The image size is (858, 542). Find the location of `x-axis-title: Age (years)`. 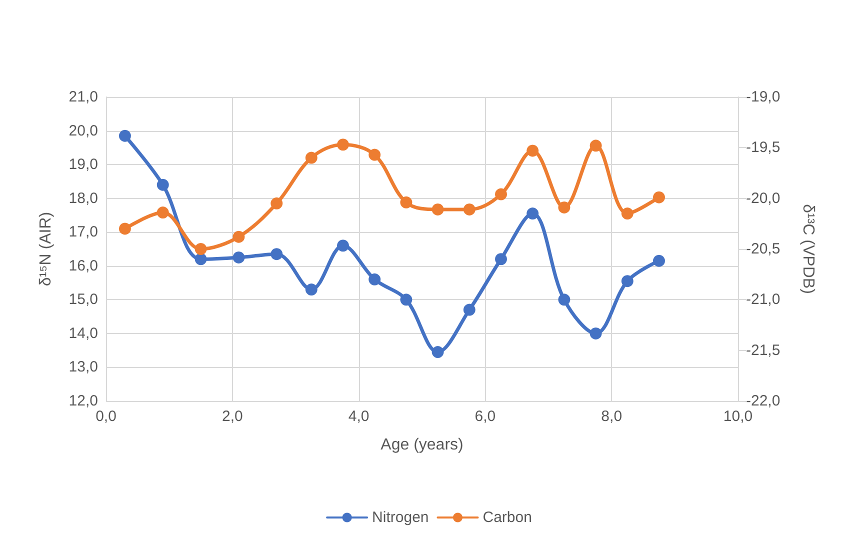

x-axis-title: Age (years) is located at coordinates (422, 445).